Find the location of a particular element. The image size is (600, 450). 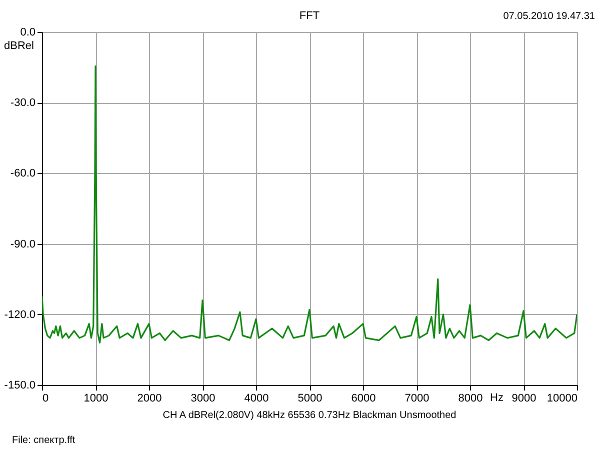

y-tick-label: -90.0 is located at coordinates (23, 244).